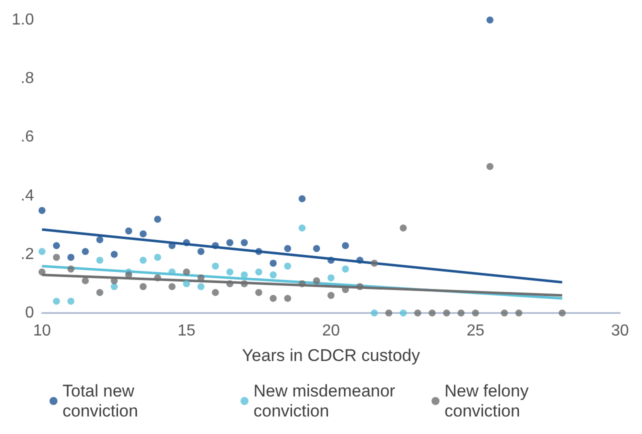 The height and width of the screenshot is (434, 642). What do you see at coordinates (27, 79) in the screenshot?
I see `y-tick-label: .8` at bounding box center [27, 79].